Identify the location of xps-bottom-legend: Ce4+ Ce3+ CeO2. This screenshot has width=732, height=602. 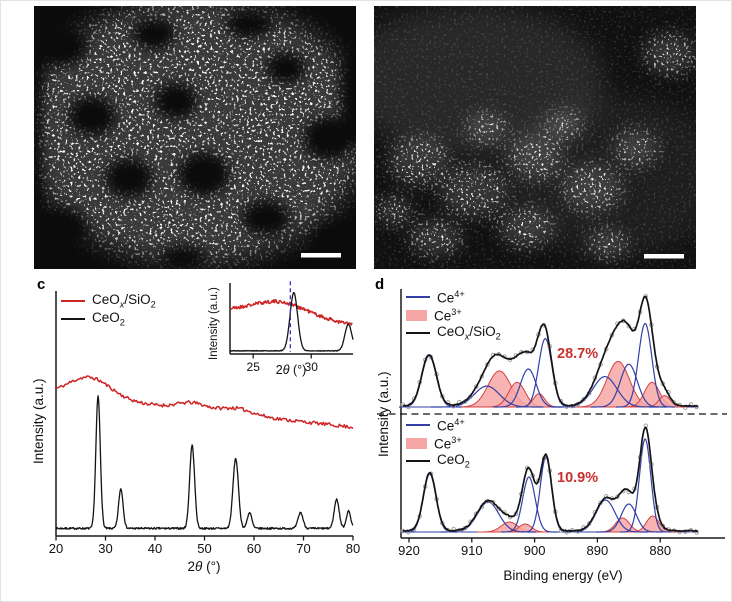
(438, 443).